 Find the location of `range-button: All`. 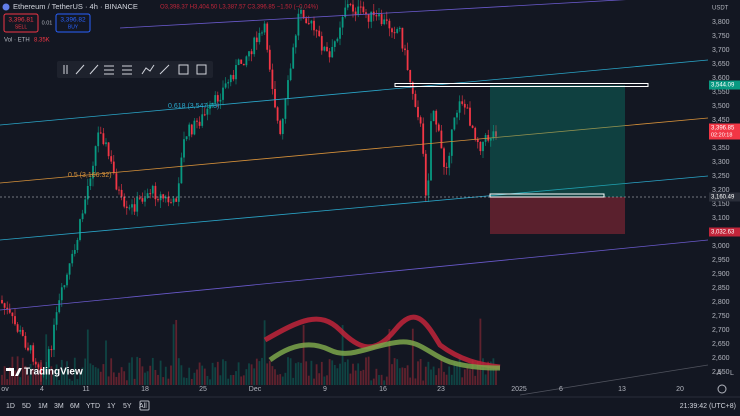

range-button: All is located at coordinates (143, 406).